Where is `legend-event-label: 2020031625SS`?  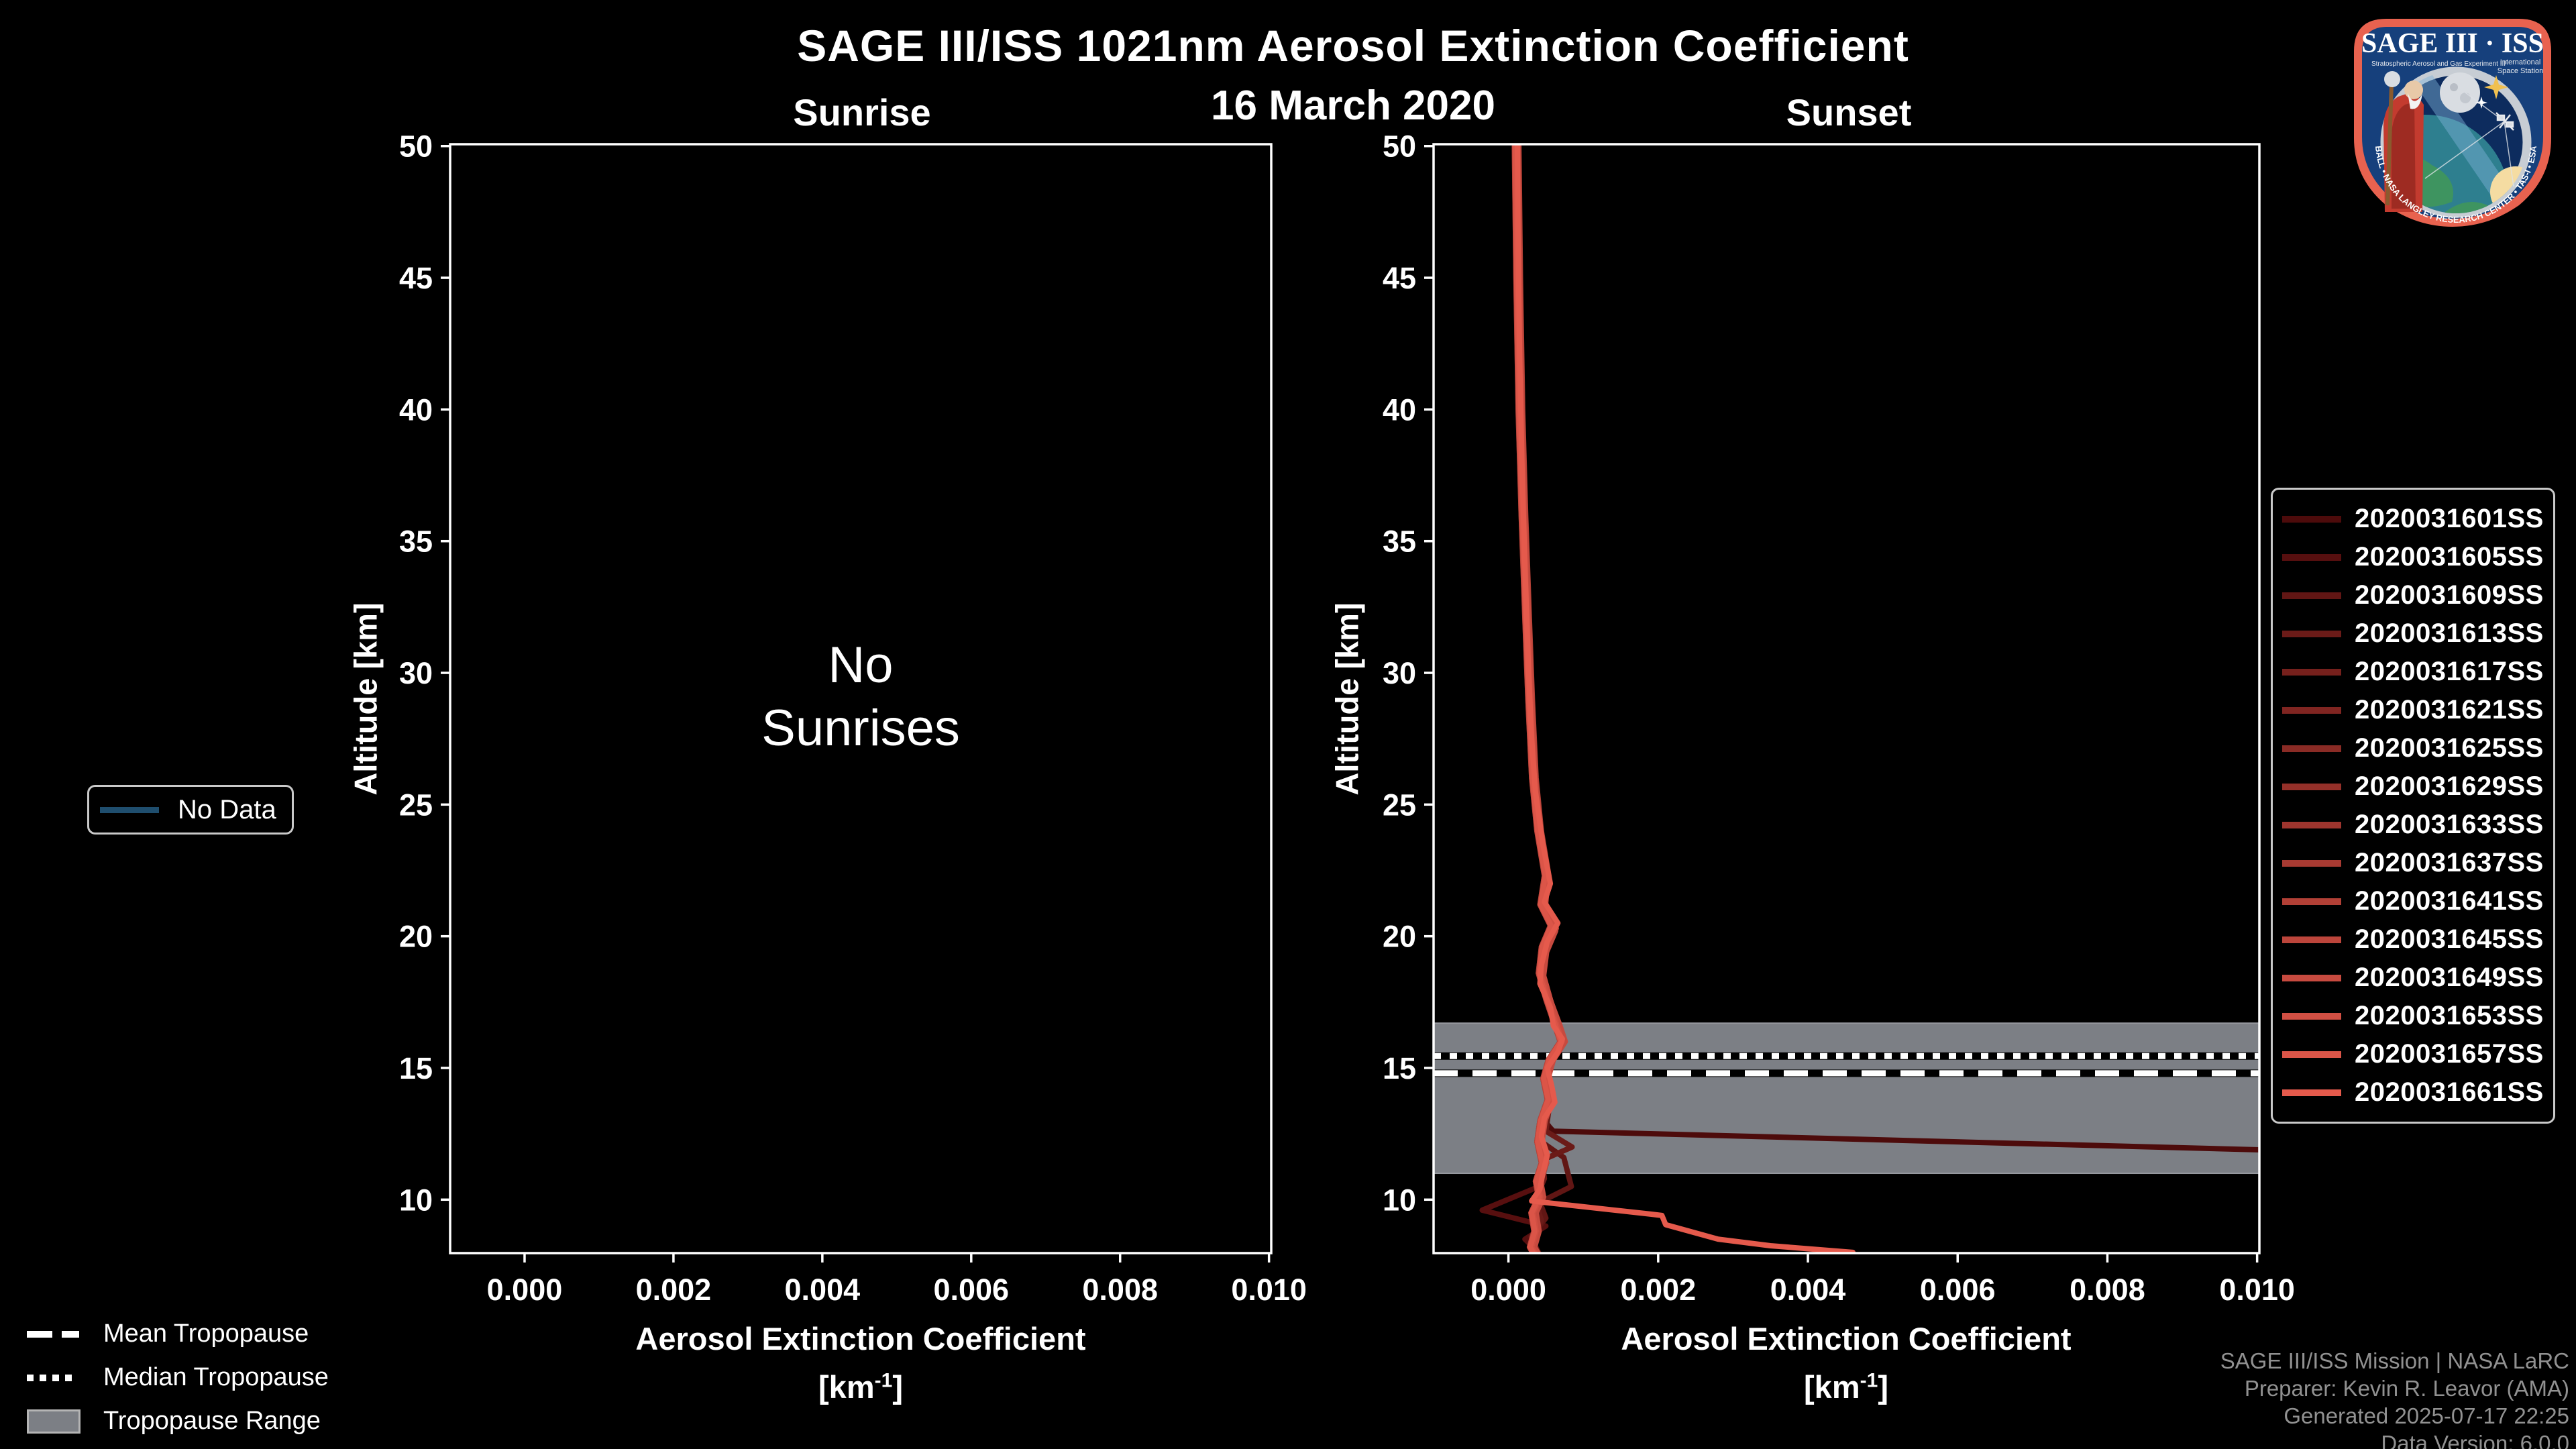
legend-event-label: 2020031625SS is located at coordinates (2449, 748).